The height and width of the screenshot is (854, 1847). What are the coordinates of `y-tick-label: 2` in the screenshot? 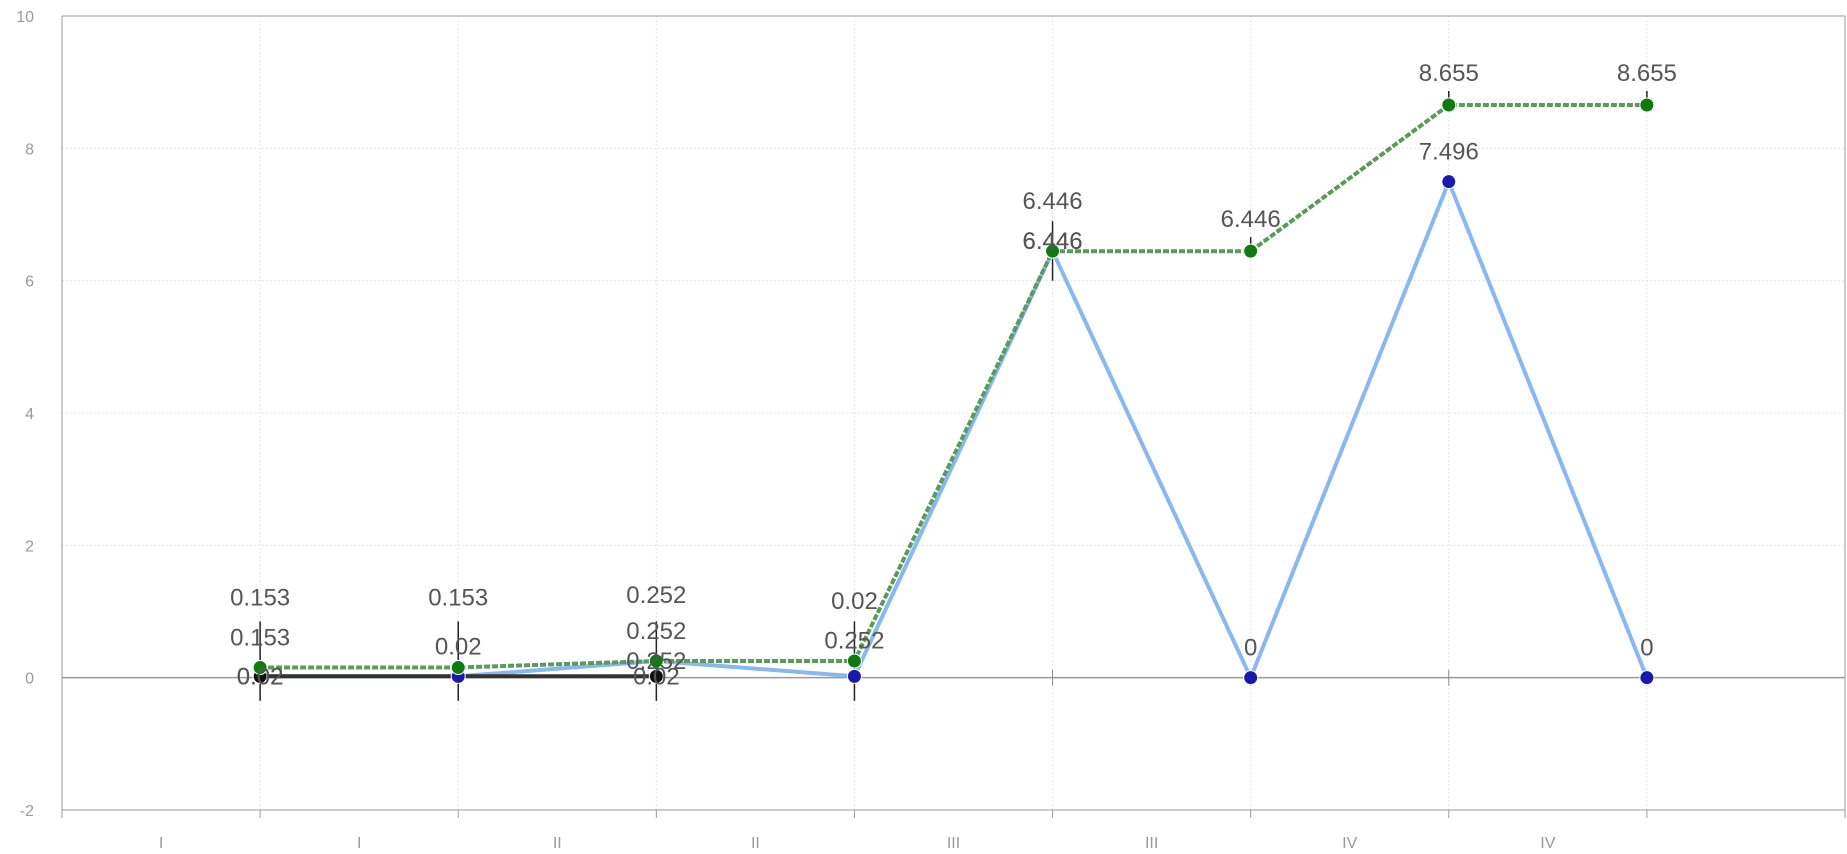 It's located at (29, 546).